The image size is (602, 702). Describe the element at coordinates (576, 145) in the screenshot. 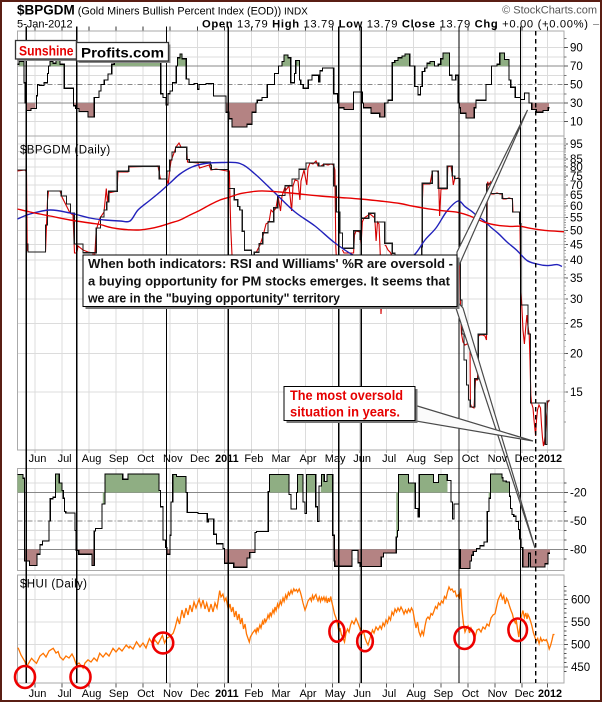

I see `svg-text: 95` at that location.